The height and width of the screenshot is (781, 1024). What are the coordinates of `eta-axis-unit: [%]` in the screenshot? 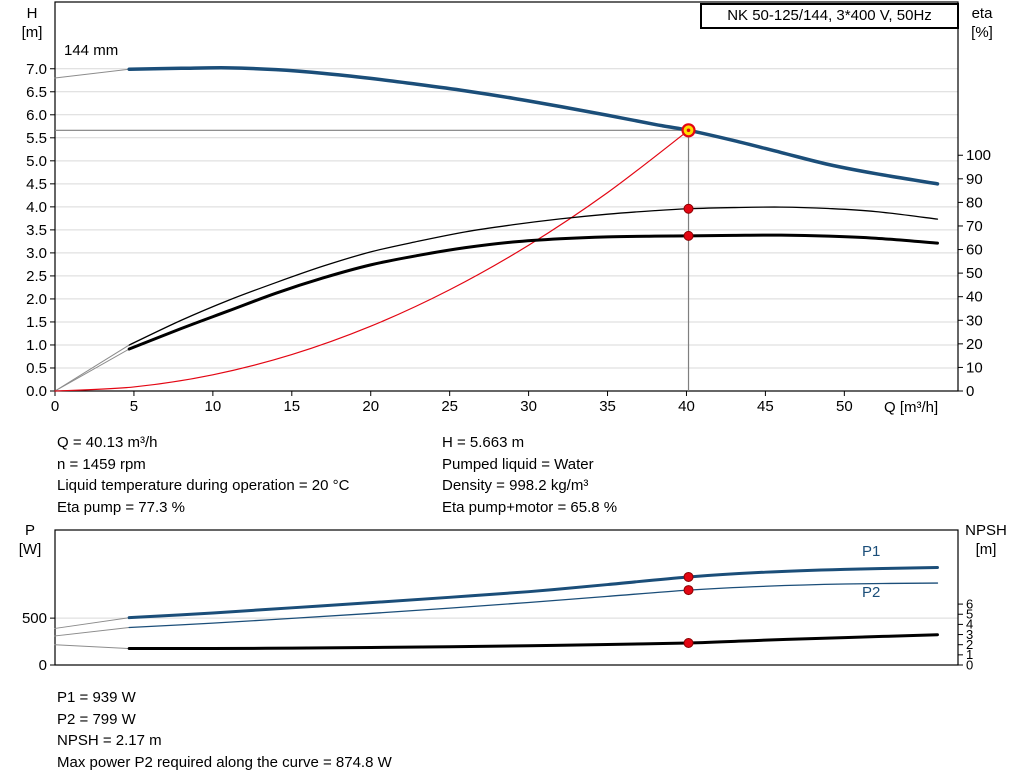 It's located at (982, 32).